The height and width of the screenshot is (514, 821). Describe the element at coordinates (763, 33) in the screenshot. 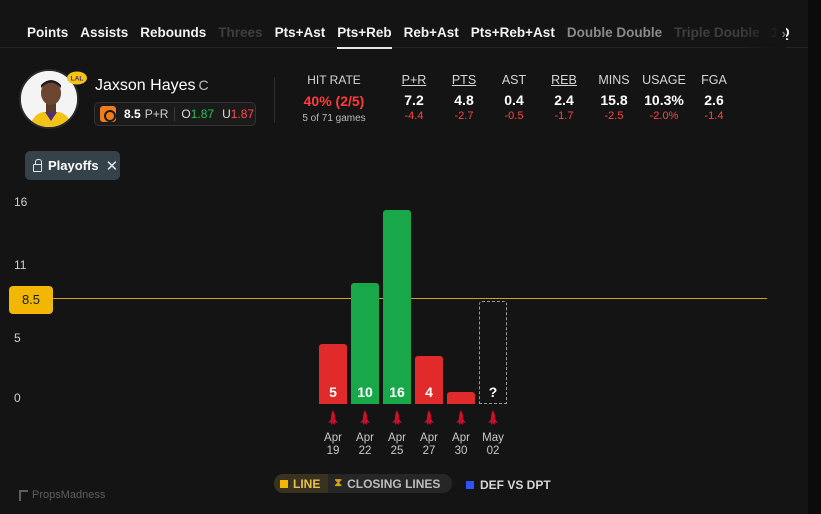

I see `tabs-fade` at that location.